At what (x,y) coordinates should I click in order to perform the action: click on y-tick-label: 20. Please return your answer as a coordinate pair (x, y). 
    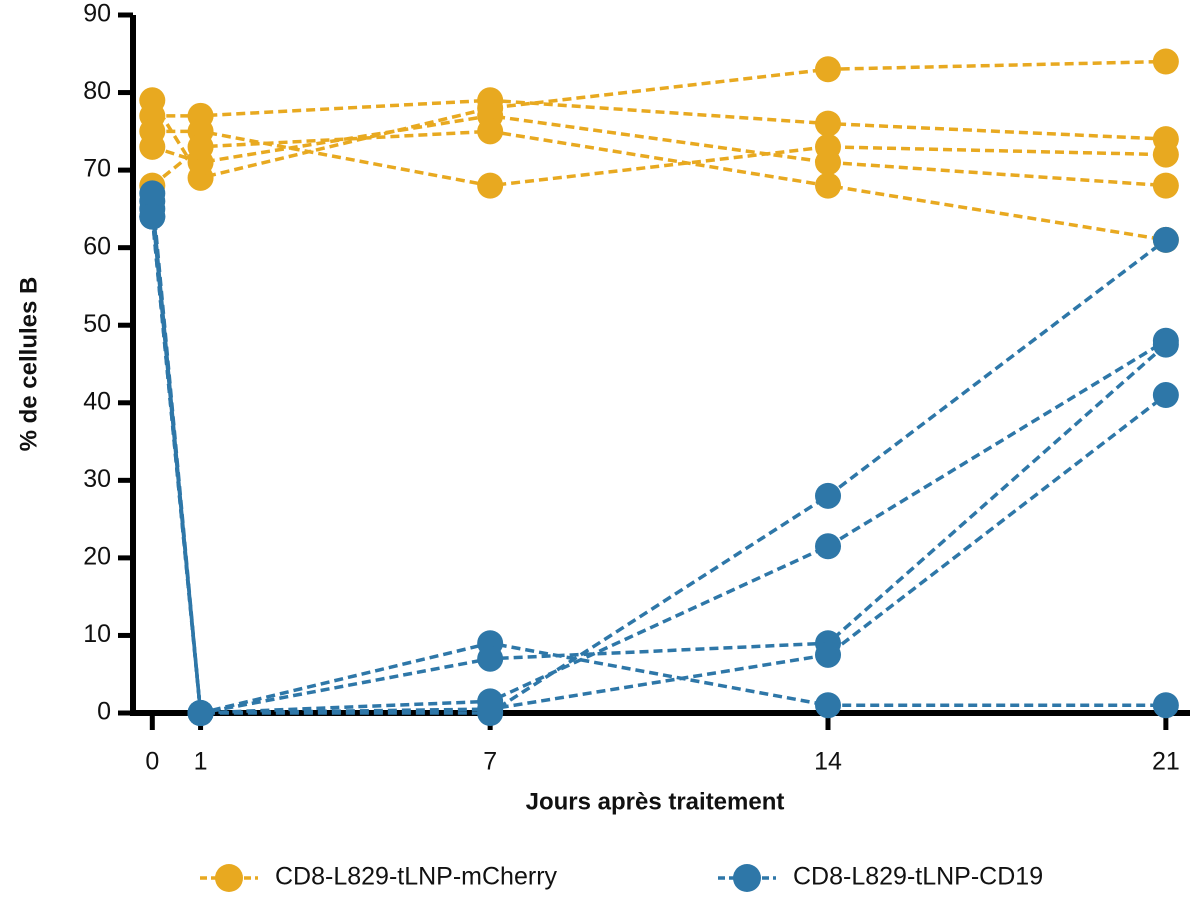
    Looking at the image, I should click on (97, 556).